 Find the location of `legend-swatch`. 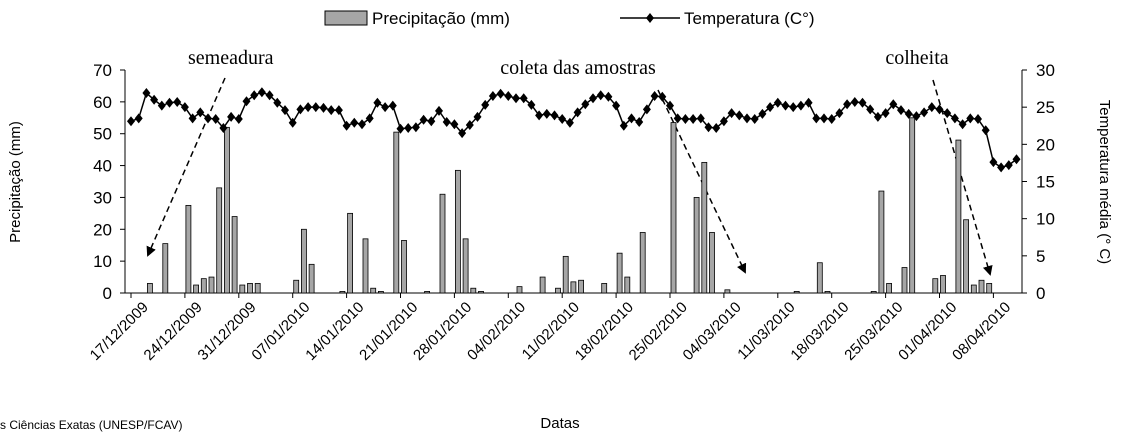

legend-swatch is located at coordinates (650, 18).